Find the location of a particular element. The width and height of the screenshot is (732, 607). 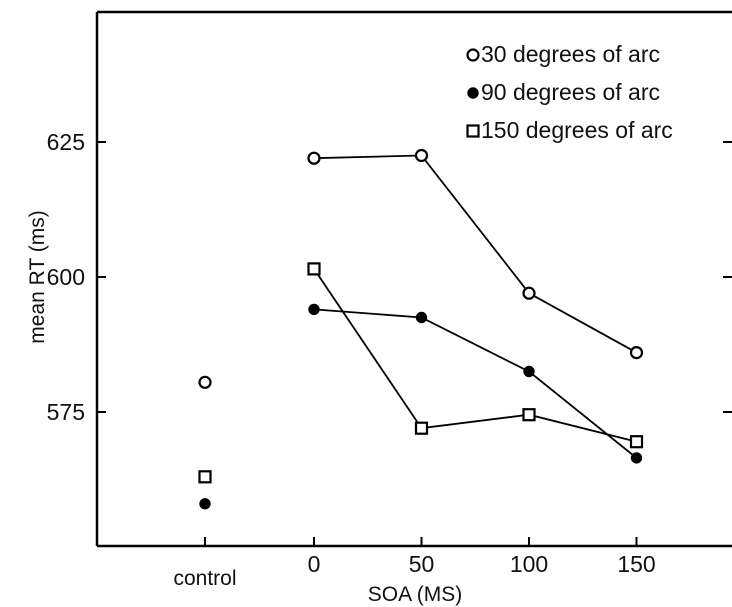

y-tick-label: 625 is located at coordinates (66, 142).